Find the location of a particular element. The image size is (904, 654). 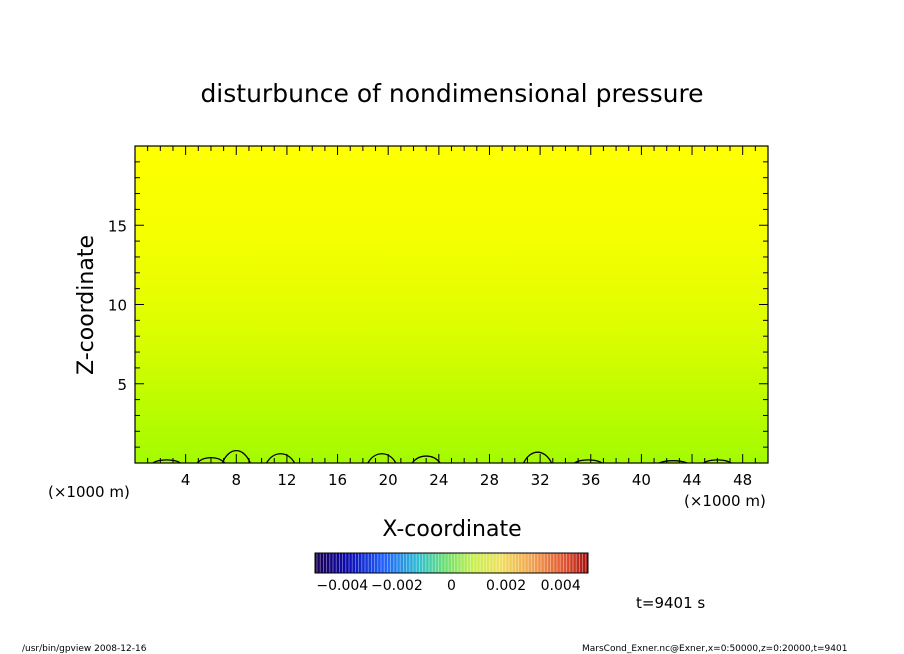

colorbar: −0.004 −0.002 0 0.002 0.004 is located at coordinates (451, 573).